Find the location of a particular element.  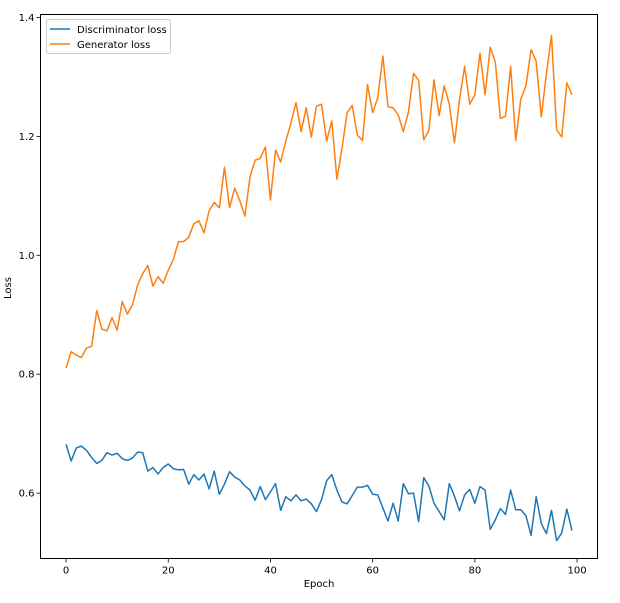

legend-frame is located at coordinates (108, 36).